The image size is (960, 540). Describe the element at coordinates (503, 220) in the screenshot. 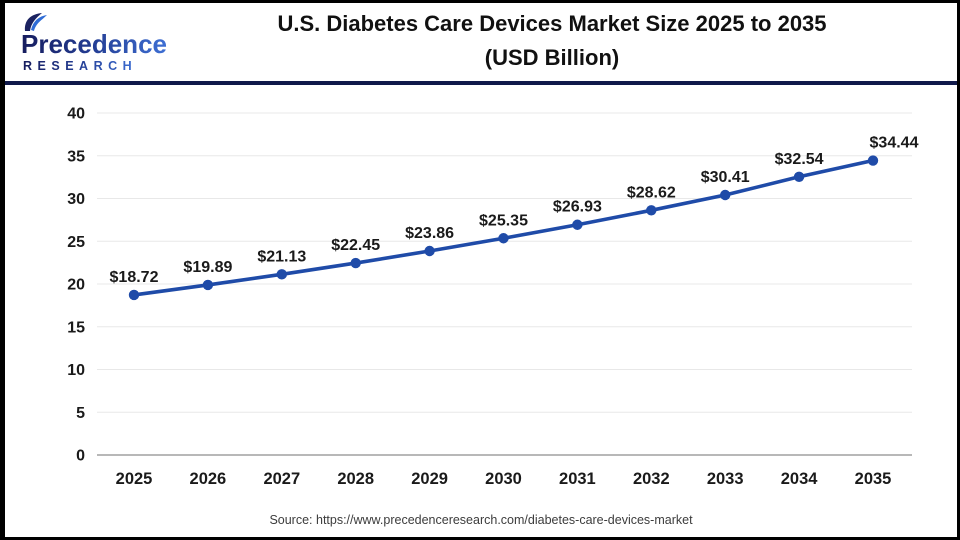

I see `data-label: $25.35` at that location.